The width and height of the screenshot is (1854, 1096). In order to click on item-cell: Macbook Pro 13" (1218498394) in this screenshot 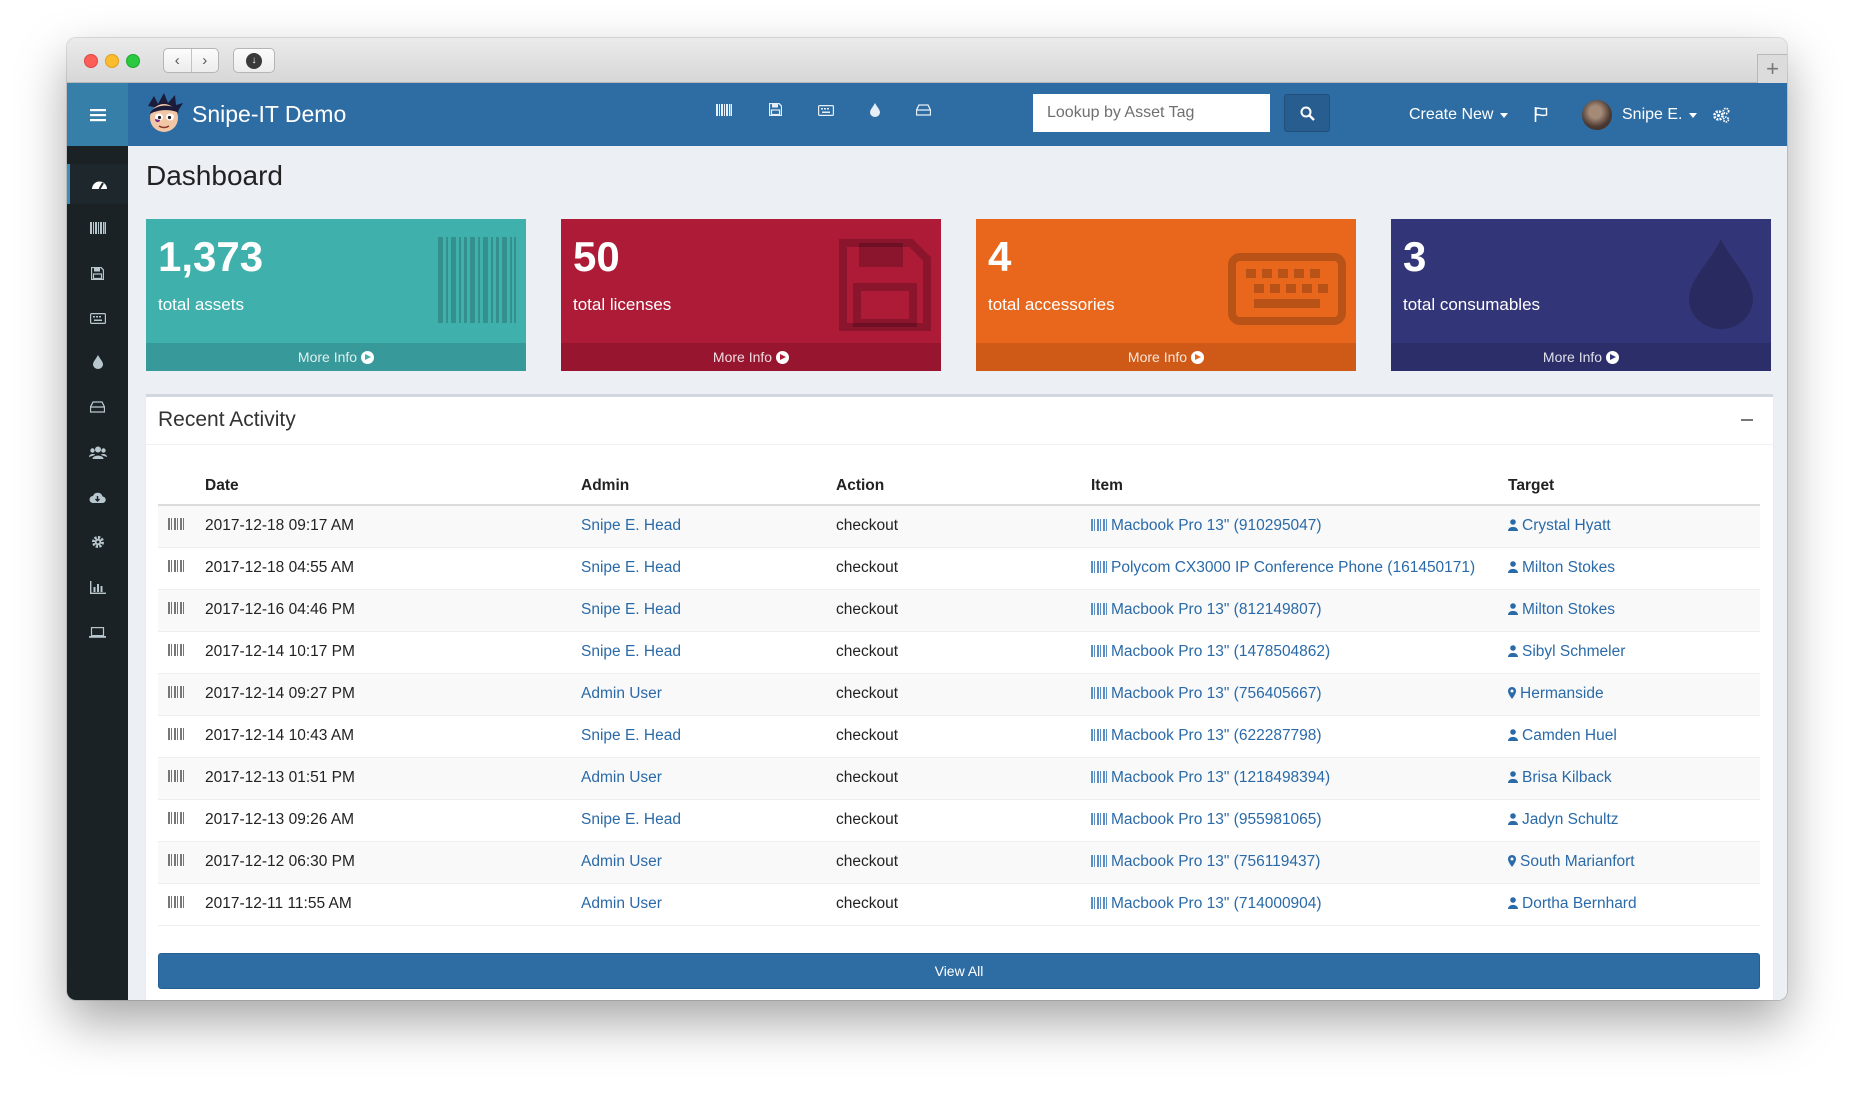, I will do `click(1299, 778)`.